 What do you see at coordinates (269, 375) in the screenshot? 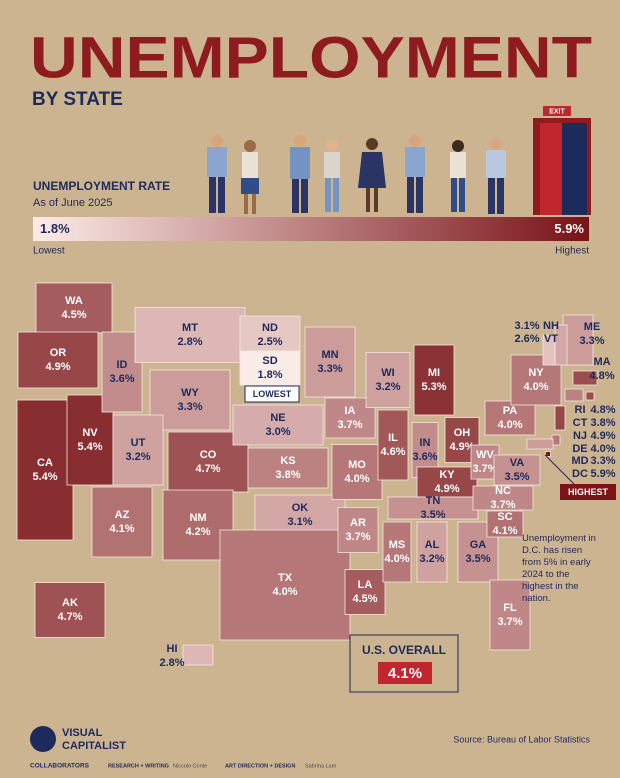
I see `state-value: 1.8%` at bounding box center [269, 375].